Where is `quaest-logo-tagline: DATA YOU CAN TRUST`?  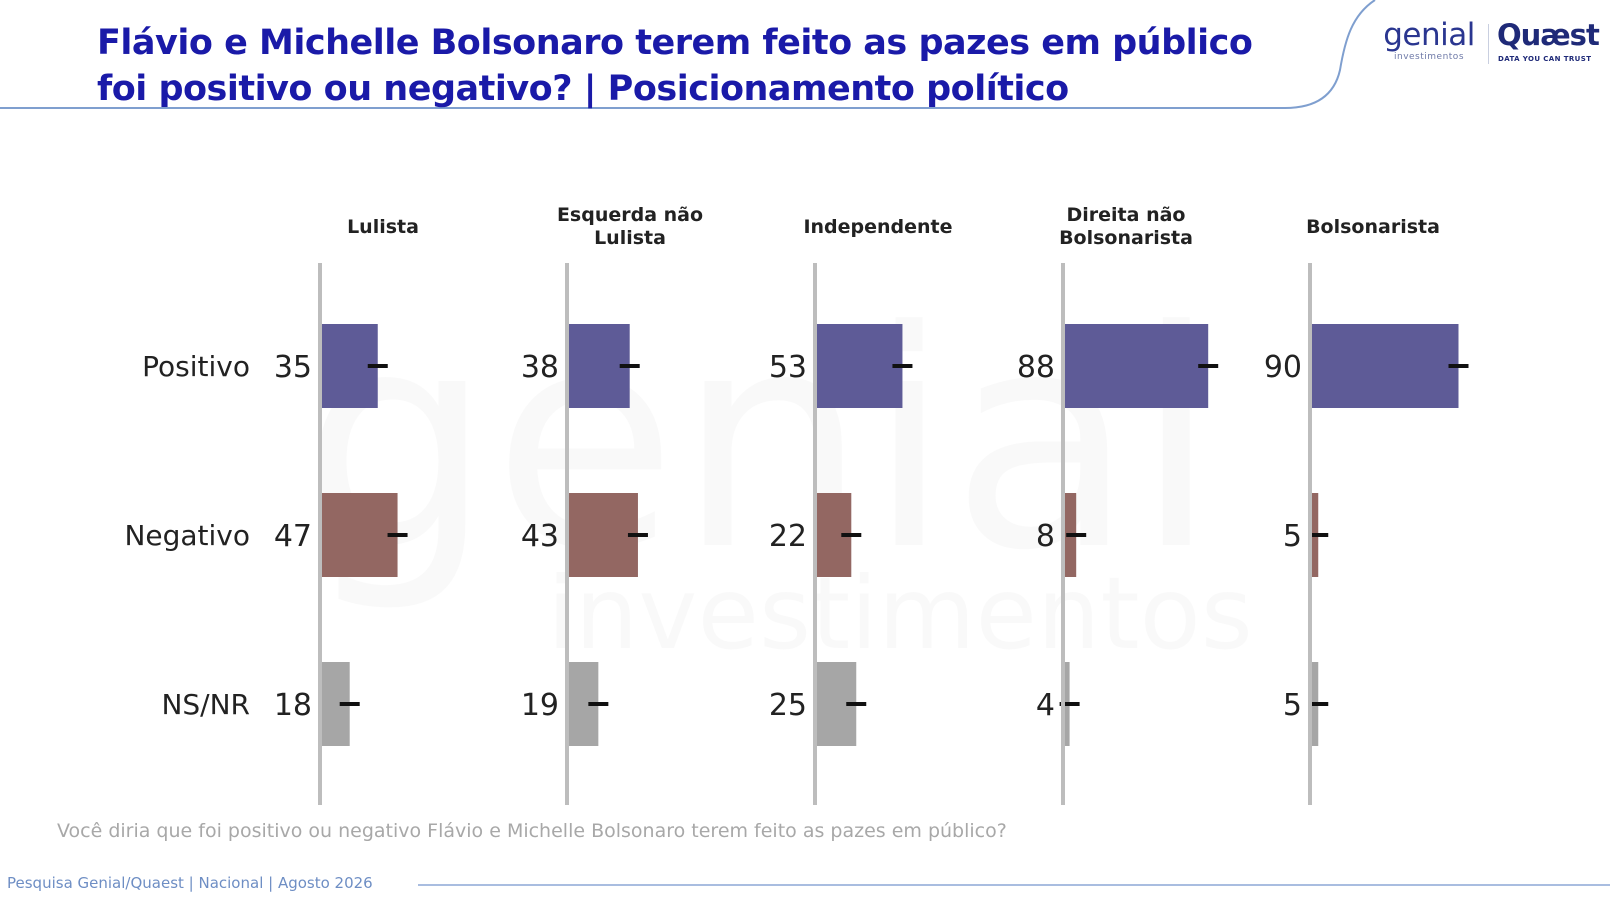 quaest-logo-tagline: DATA YOU CAN TRUST is located at coordinates (1545, 59).